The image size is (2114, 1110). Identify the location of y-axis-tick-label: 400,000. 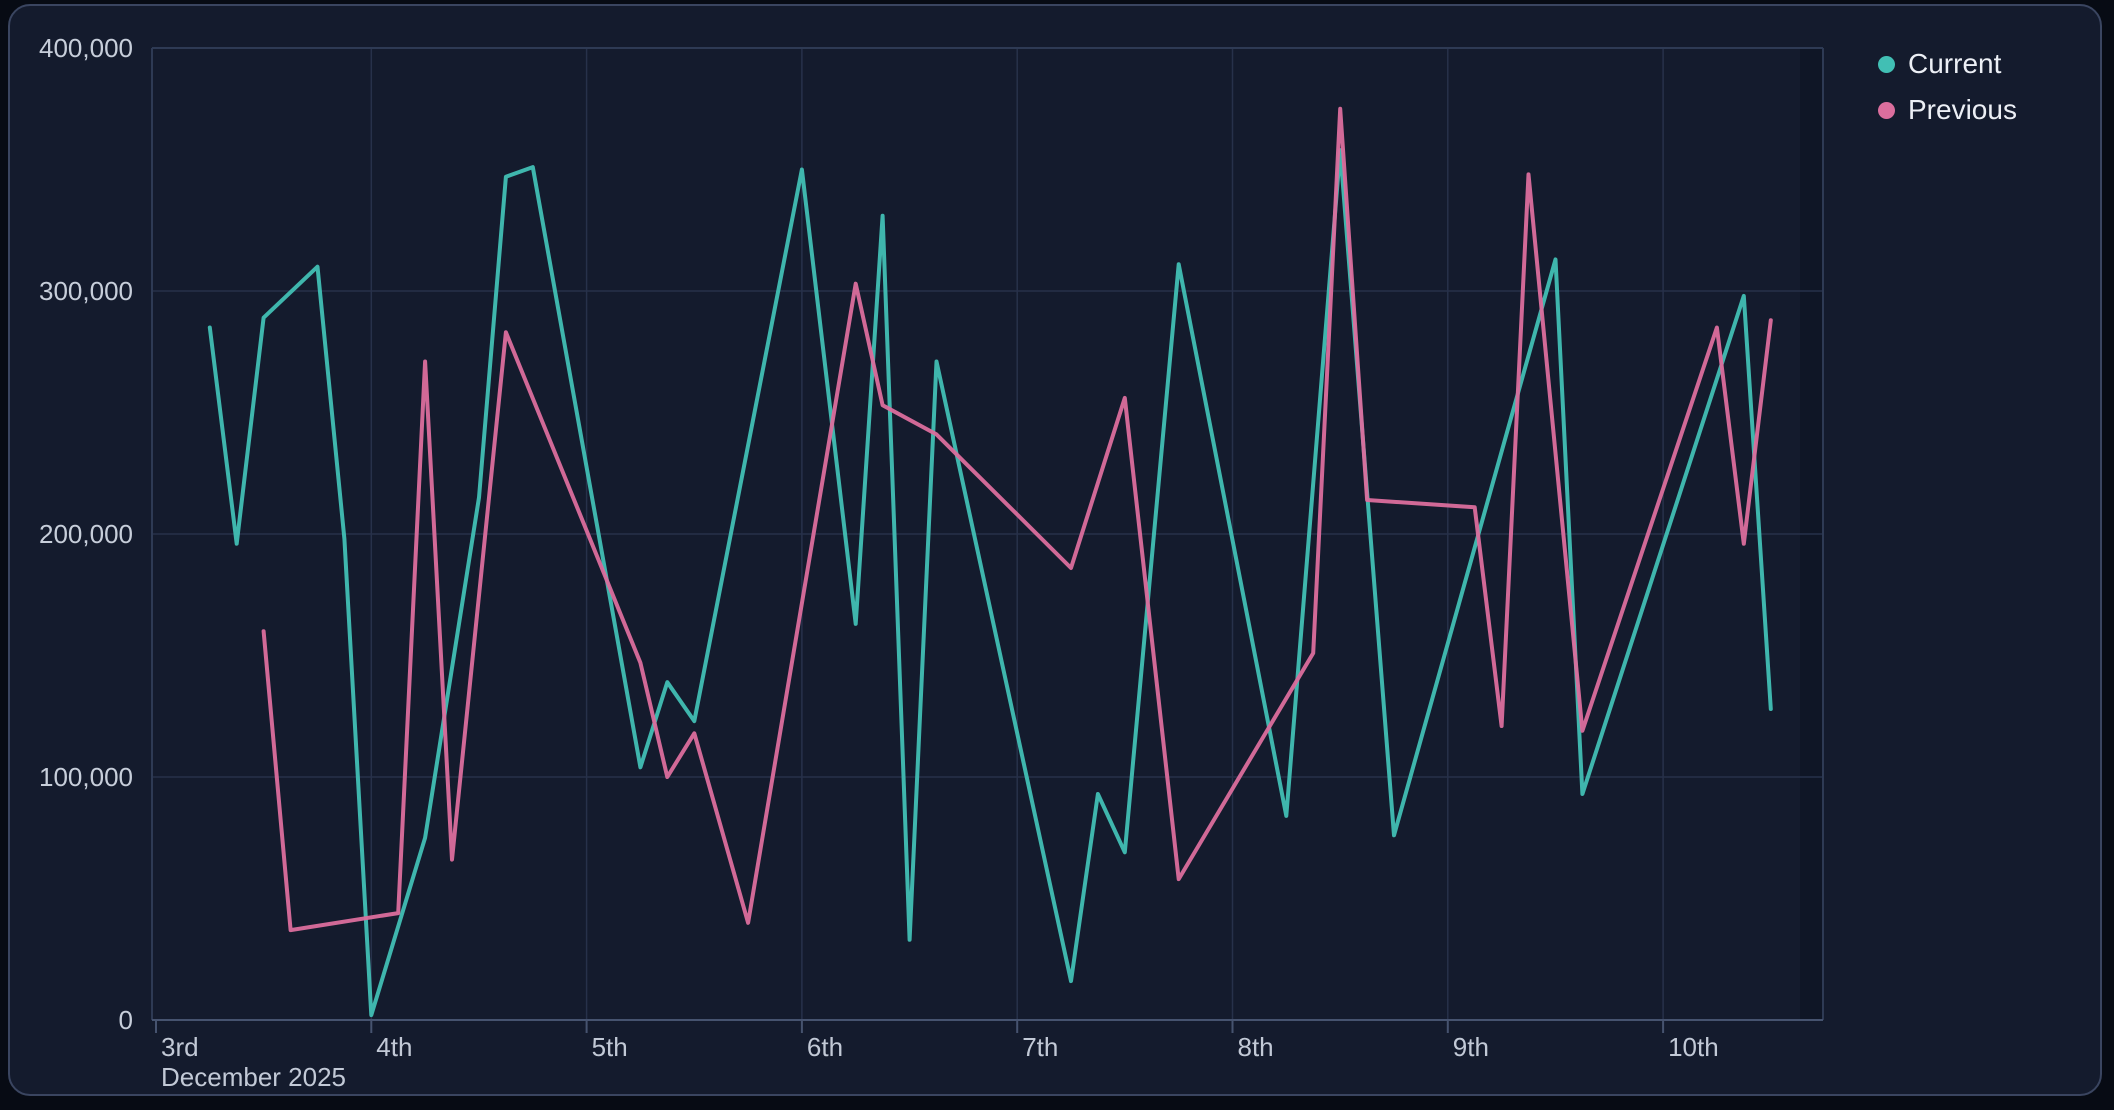
(86, 48).